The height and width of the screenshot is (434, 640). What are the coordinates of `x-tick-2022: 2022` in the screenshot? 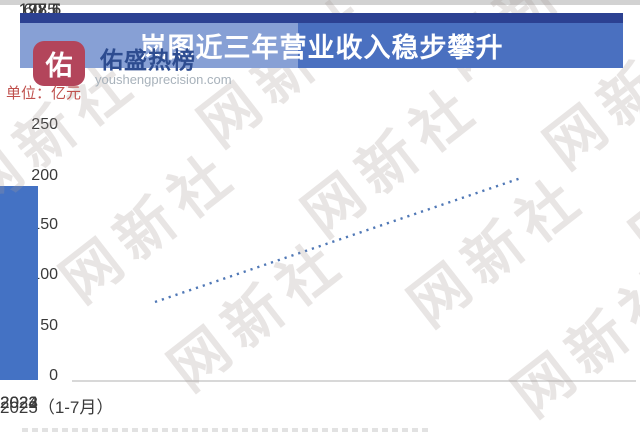 It's located at (19, 402).